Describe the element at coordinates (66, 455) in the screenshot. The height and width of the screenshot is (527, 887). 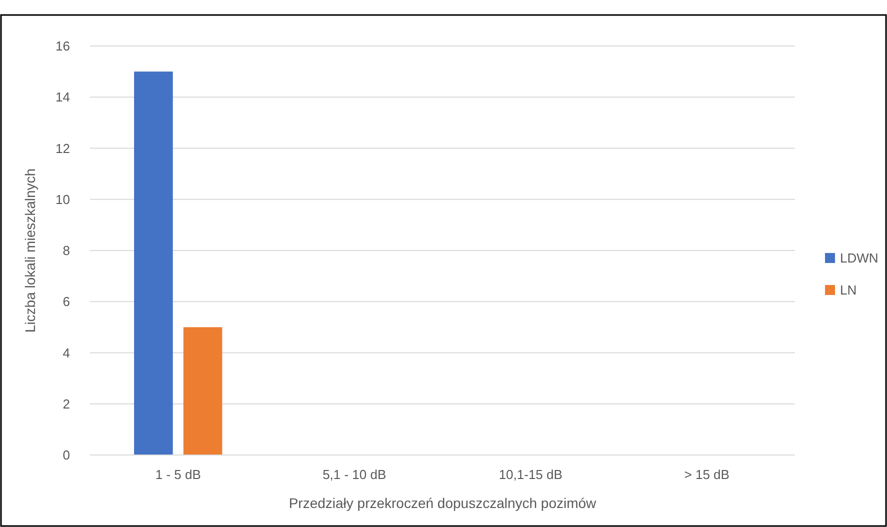
I see `y-tick-label: 0` at that location.